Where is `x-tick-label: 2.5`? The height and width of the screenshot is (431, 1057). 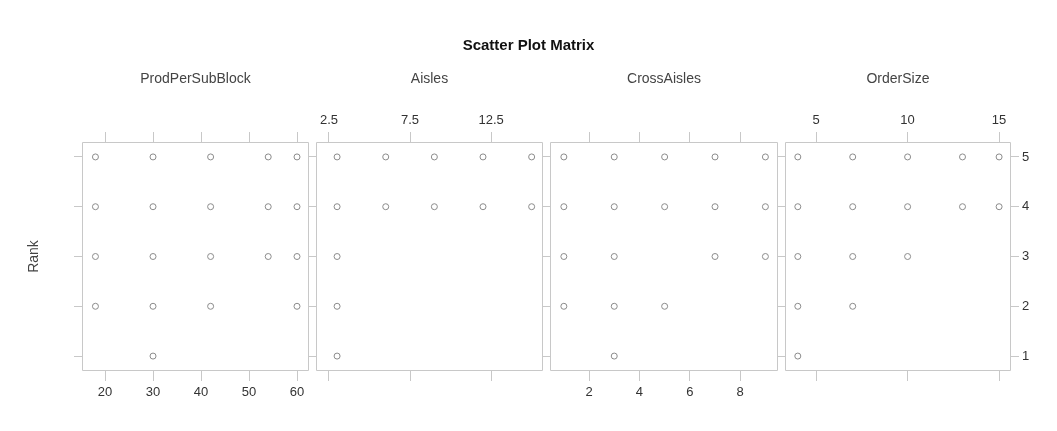
x-tick-label: 2.5 is located at coordinates (329, 119).